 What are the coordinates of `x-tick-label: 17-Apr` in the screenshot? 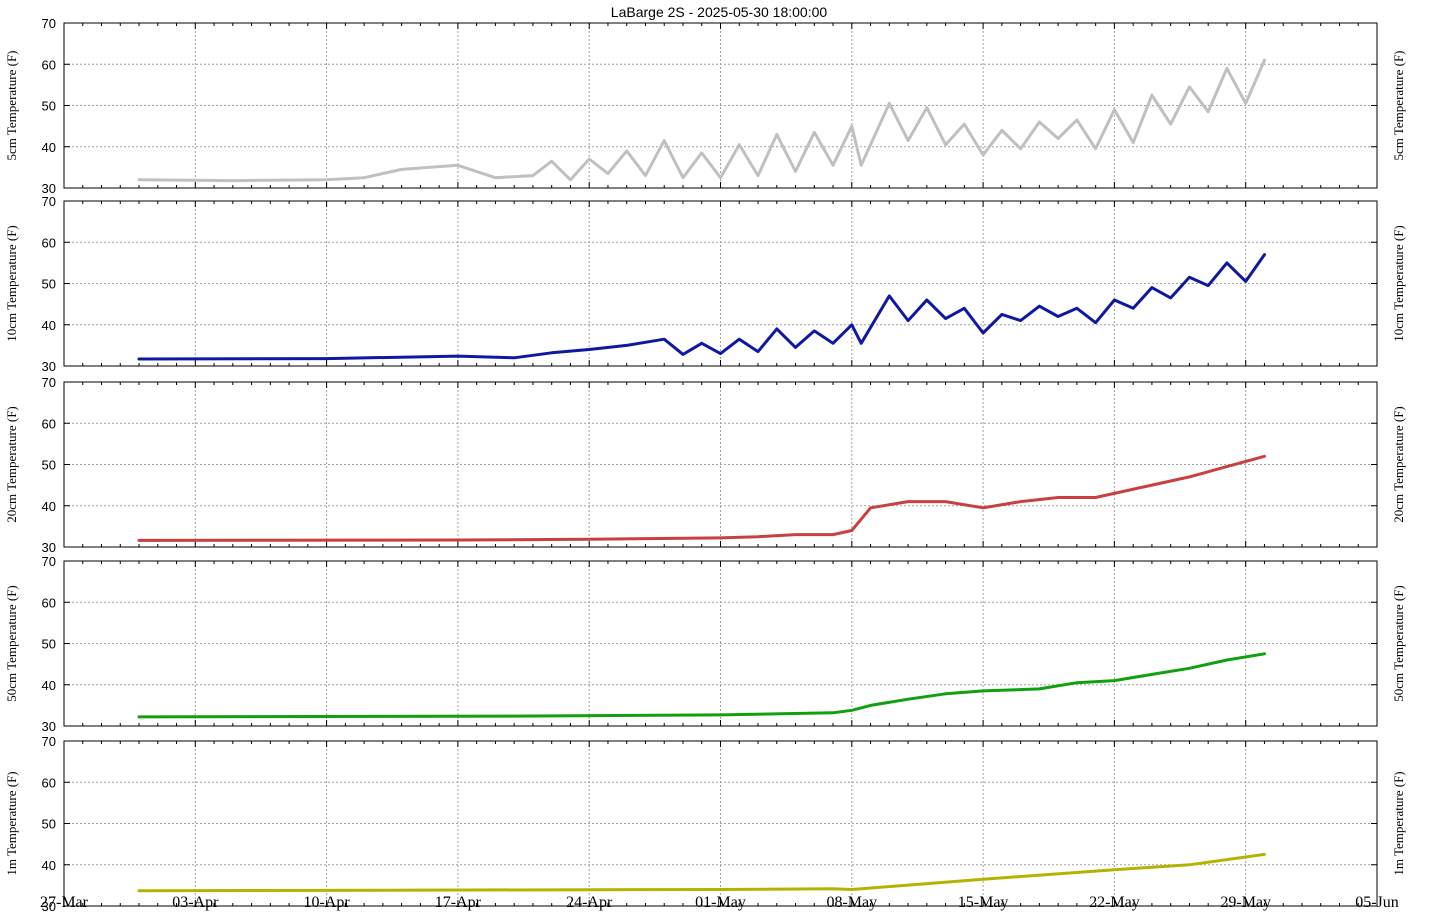 It's located at (458, 902).